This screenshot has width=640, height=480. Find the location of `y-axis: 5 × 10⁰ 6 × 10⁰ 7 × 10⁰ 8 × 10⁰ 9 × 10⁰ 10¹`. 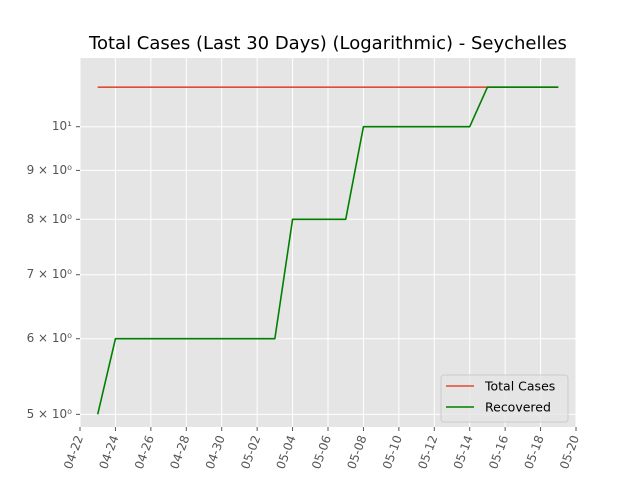

y-axis: 5 × 10⁰ 6 × 10⁰ 7 × 10⁰ 8 × 10⁰ 9 × 10⁰ 10¹ is located at coordinates (53, 270).